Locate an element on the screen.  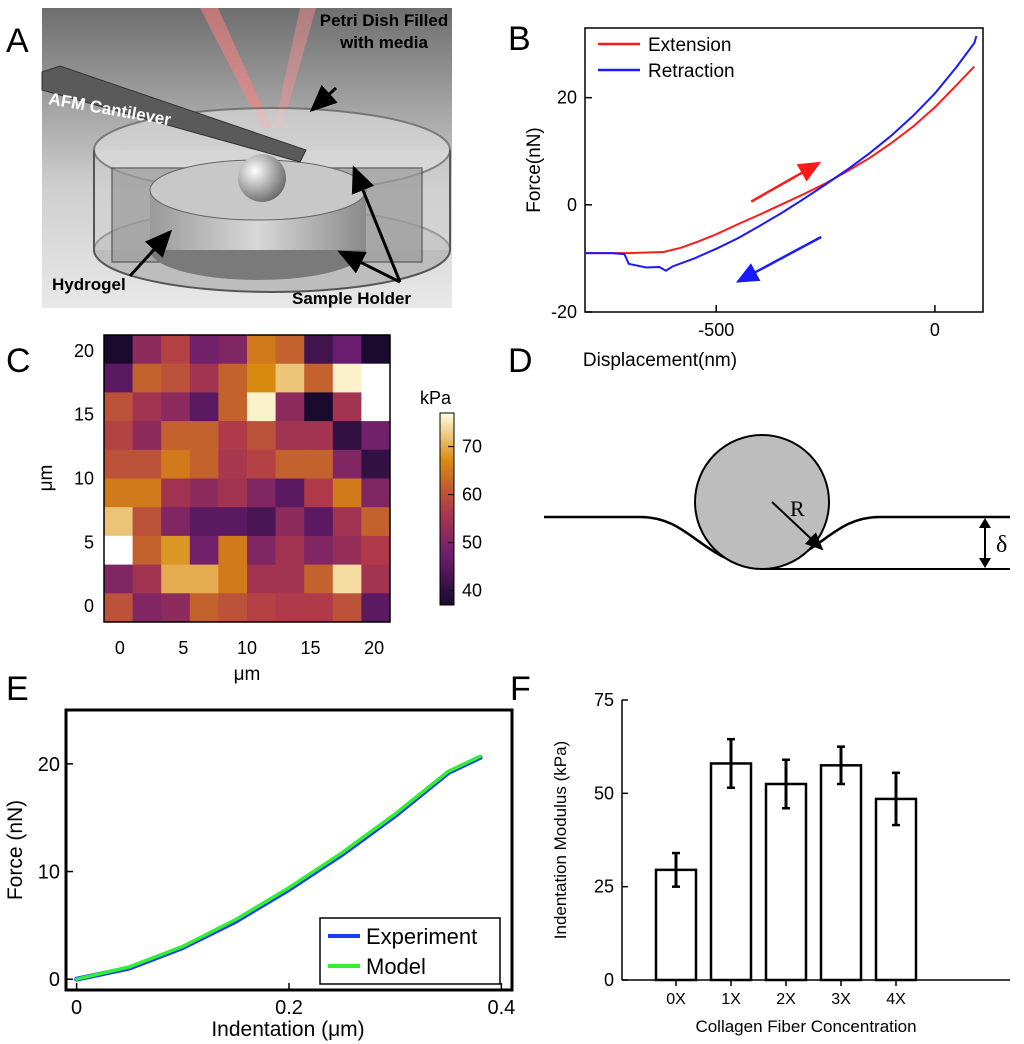
laser-beam-out is located at coordinates (295, 68).